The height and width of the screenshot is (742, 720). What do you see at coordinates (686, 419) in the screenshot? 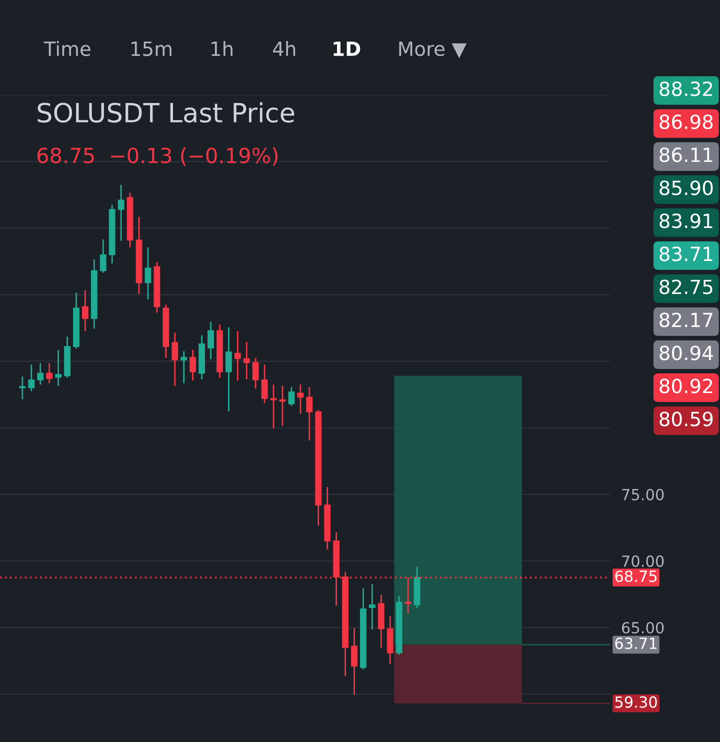
I see `text: 80.59` at bounding box center [686, 419].